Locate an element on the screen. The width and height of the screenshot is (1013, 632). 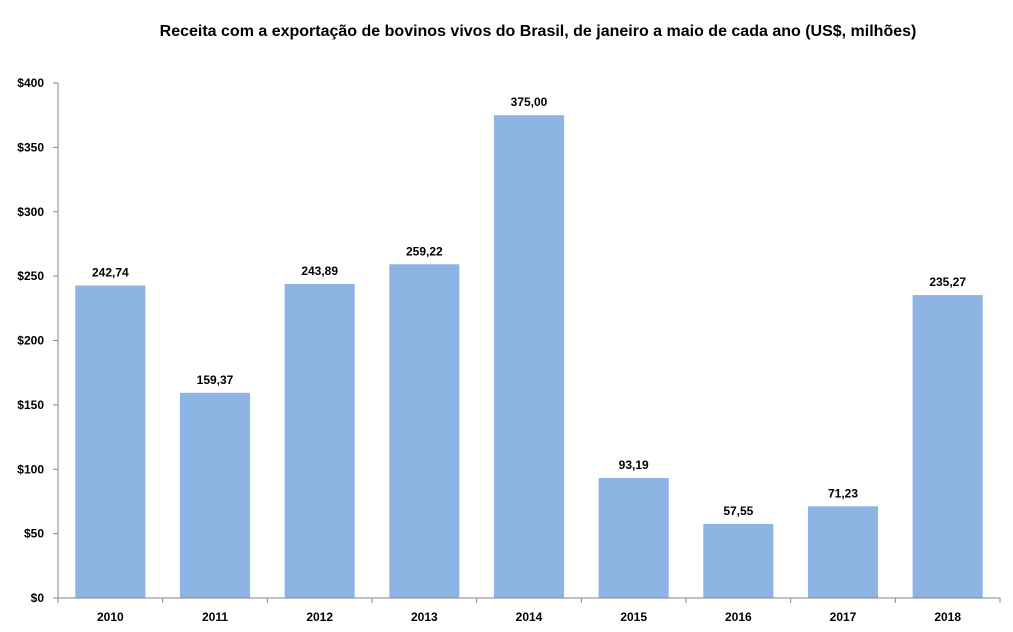
data-label: 242,74 is located at coordinates (110, 272).